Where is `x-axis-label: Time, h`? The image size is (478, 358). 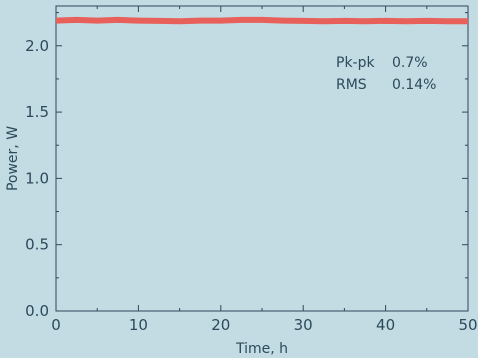
x-axis-label: Time, h is located at coordinates (261, 349).